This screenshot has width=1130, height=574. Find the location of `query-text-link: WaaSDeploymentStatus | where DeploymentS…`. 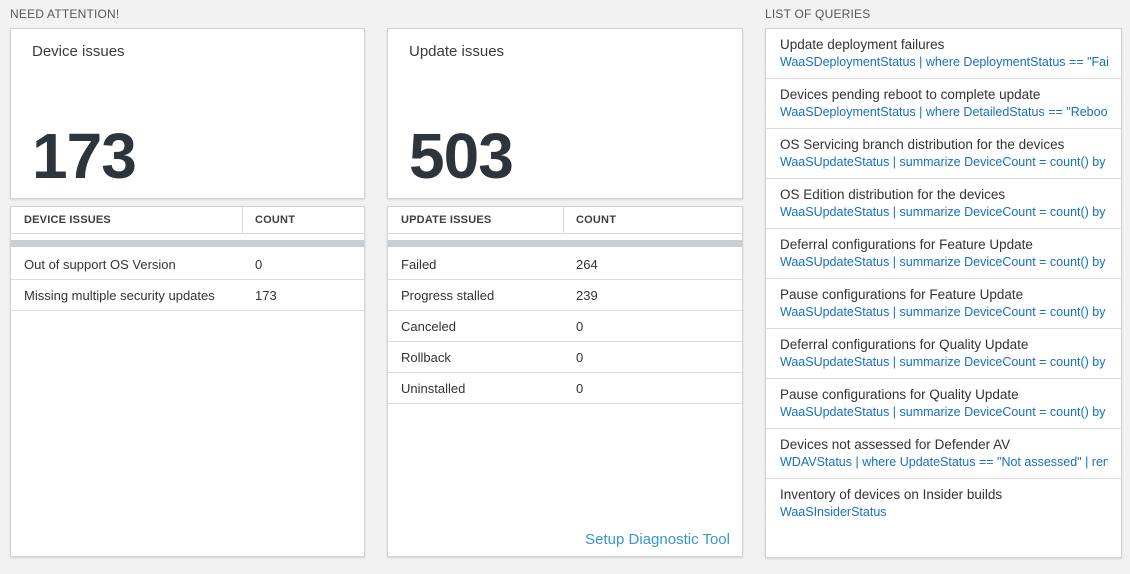

query-text-link: WaaSDeploymentStatus | where DeploymentS… is located at coordinates (944, 62).